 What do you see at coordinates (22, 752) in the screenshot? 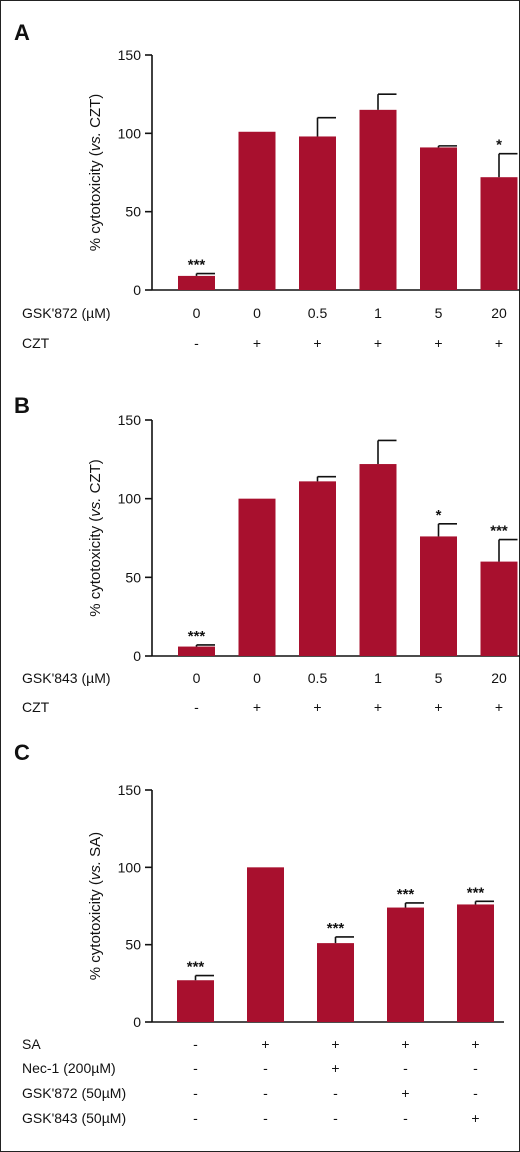
I see `panel-letter: C` at bounding box center [22, 752].